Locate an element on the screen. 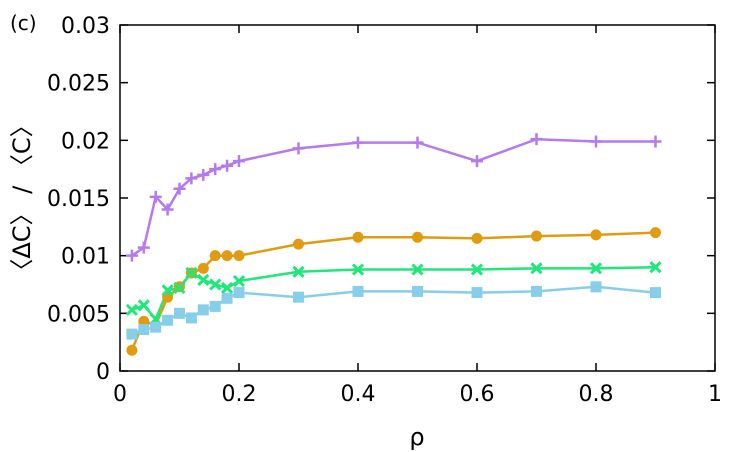 Image resolution: width=747 pixels, height=452 pixels. x-tick-label: 0.6 is located at coordinates (477, 394).